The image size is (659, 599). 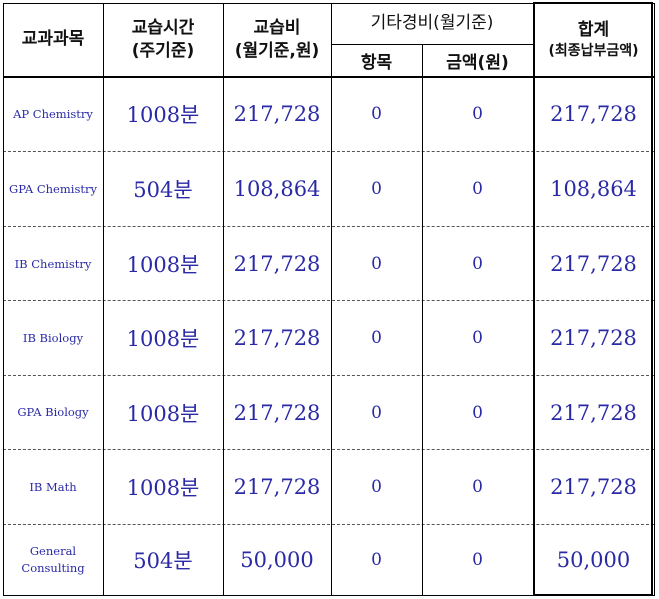 I want to click on header-subject-label: 교과과목, so click(x=53, y=39).